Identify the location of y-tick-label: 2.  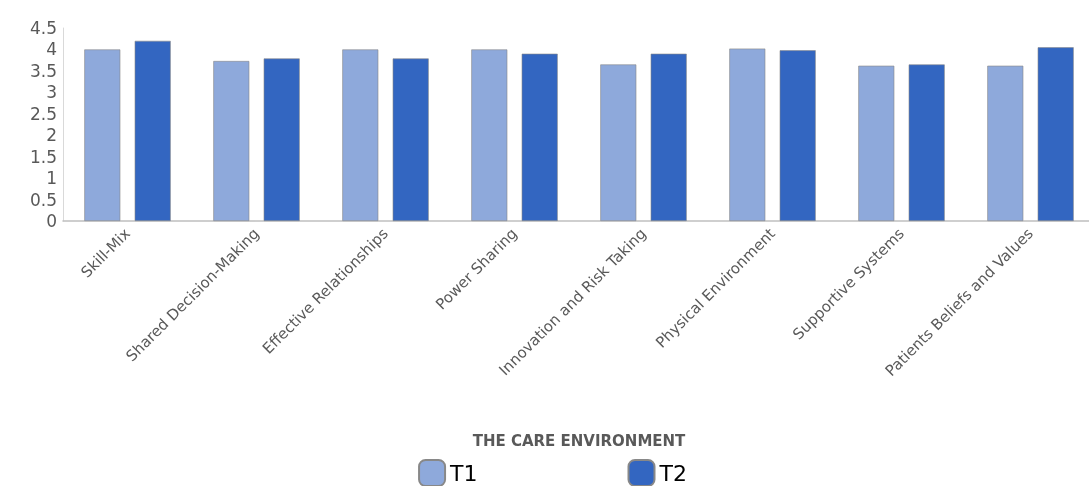
(51, 135).